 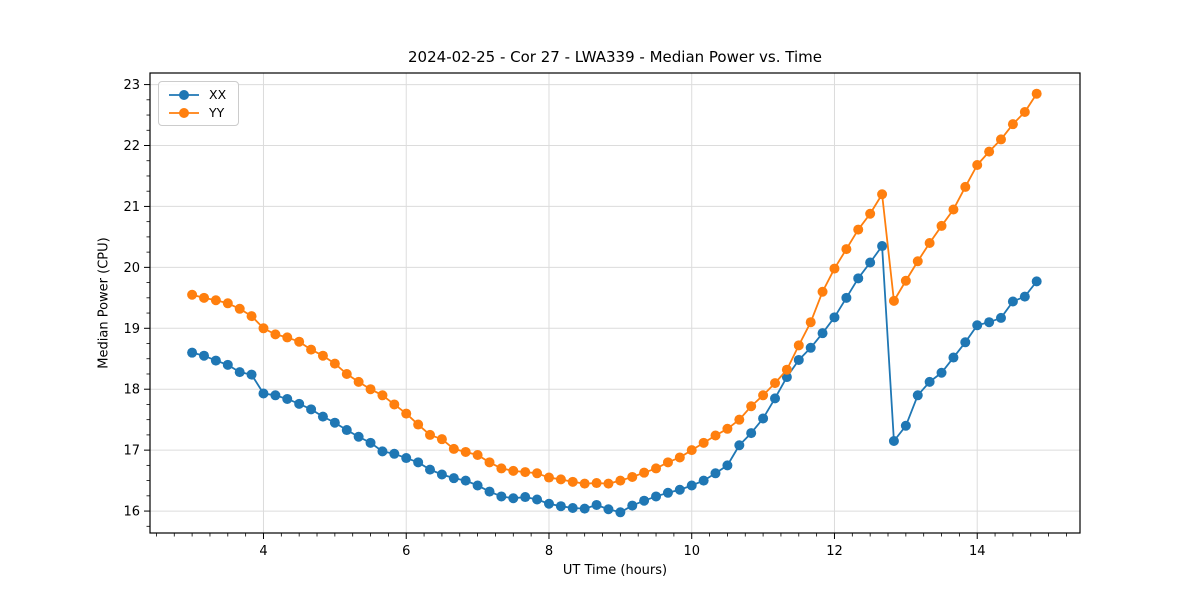 What do you see at coordinates (691, 551) in the screenshot?
I see `x-tick-label: 10` at bounding box center [691, 551].